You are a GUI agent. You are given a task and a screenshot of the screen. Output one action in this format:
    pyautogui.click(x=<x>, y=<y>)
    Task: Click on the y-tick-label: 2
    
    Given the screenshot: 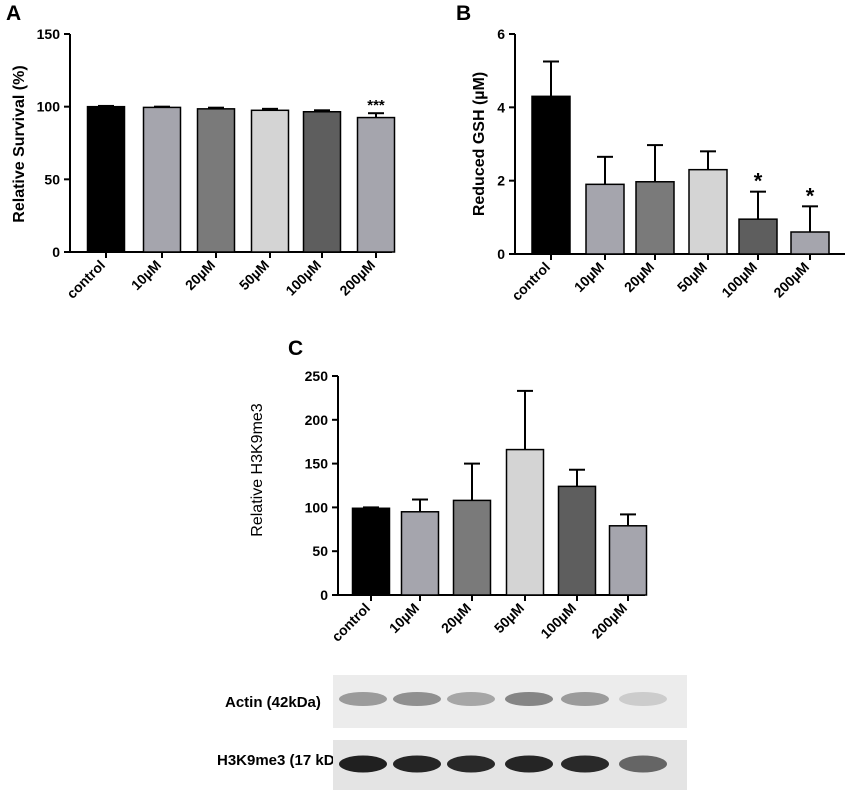 What is the action you would take?
    pyautogui.click(x=501, y=181)
    